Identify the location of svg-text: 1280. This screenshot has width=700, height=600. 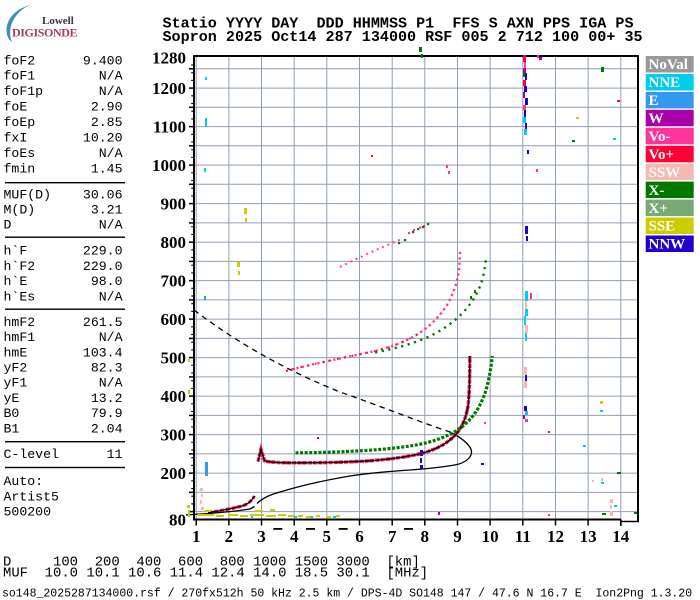
(169, 57).